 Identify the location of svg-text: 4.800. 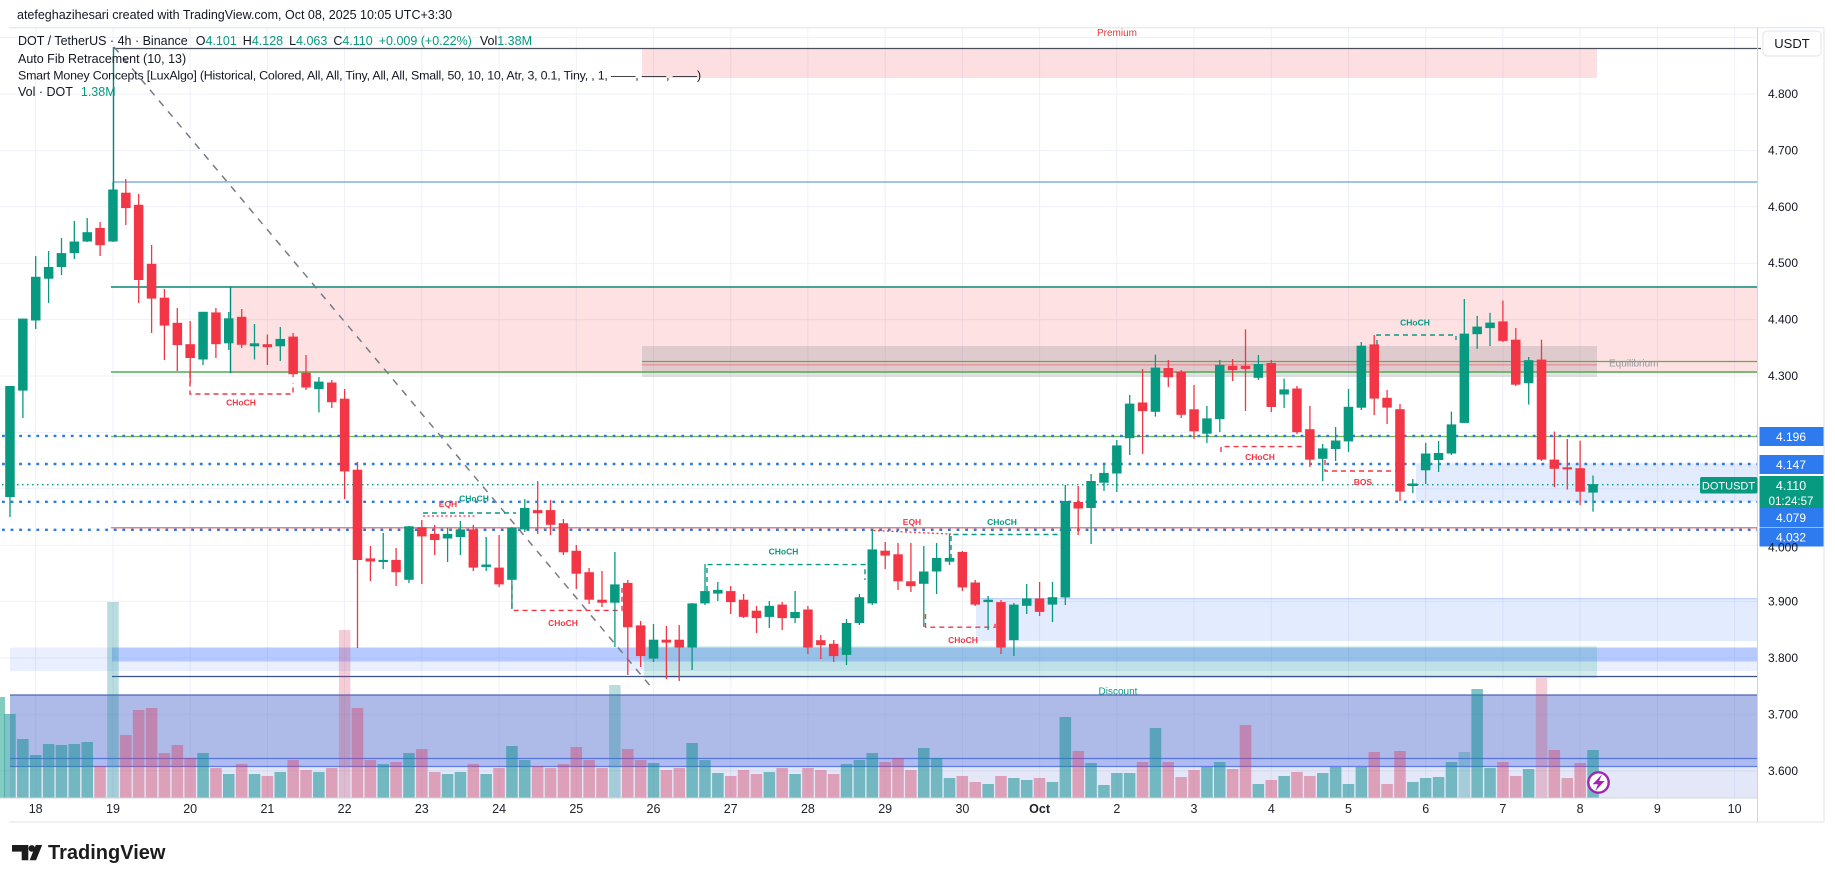
(1783, 94).